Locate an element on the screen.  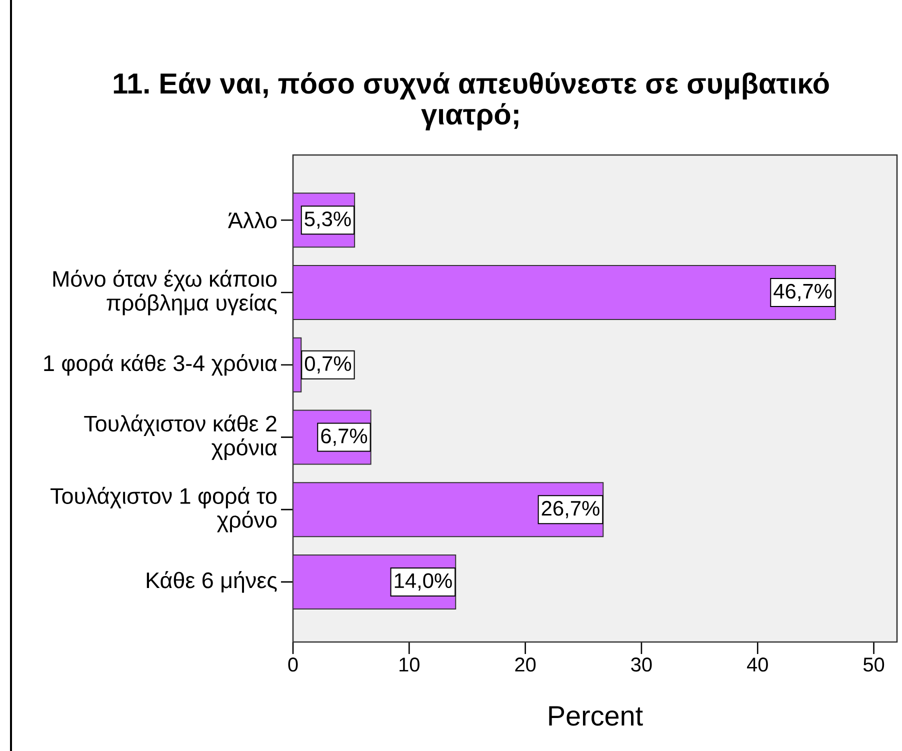
x-tick-label: 40 is located at coordinates (757, 665).